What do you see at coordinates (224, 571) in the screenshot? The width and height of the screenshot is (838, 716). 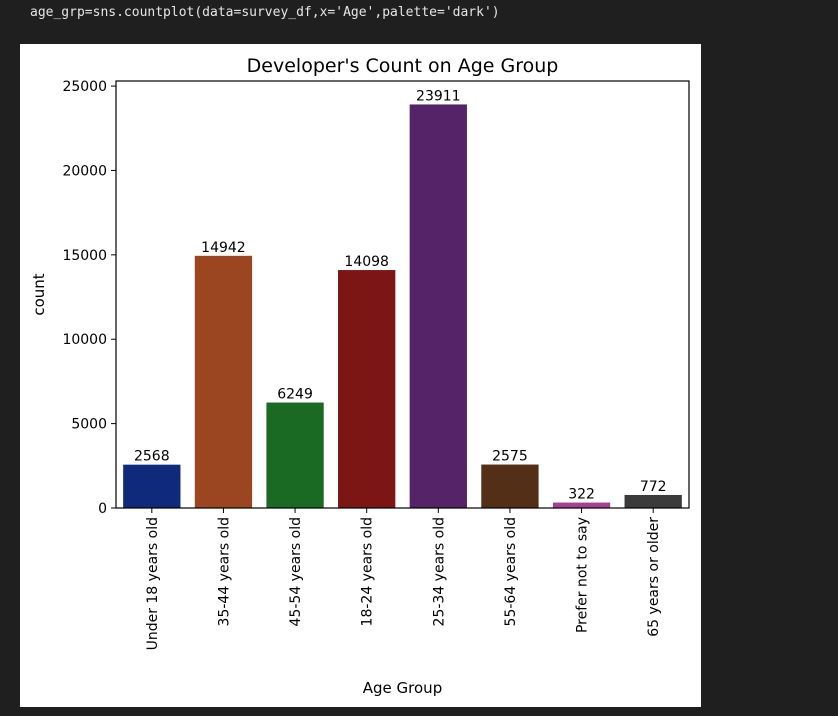 I see `x-tick-label: 35-44 years old` at bounding box center [224, 571].